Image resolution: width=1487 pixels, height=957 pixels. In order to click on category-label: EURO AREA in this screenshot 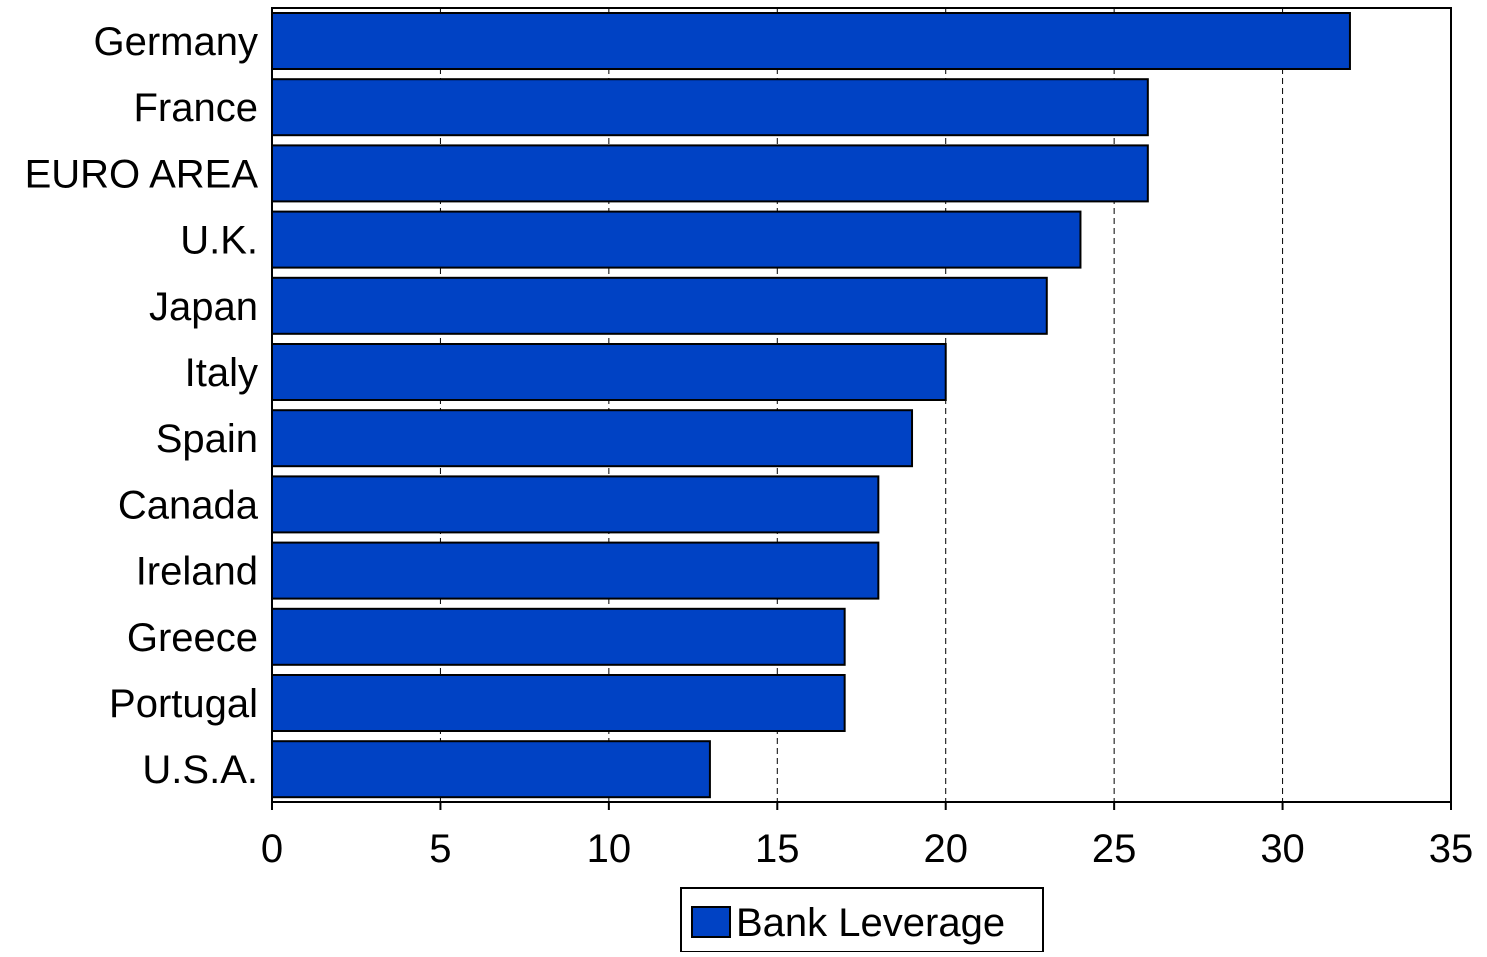, I will do `click(142, 174)`.